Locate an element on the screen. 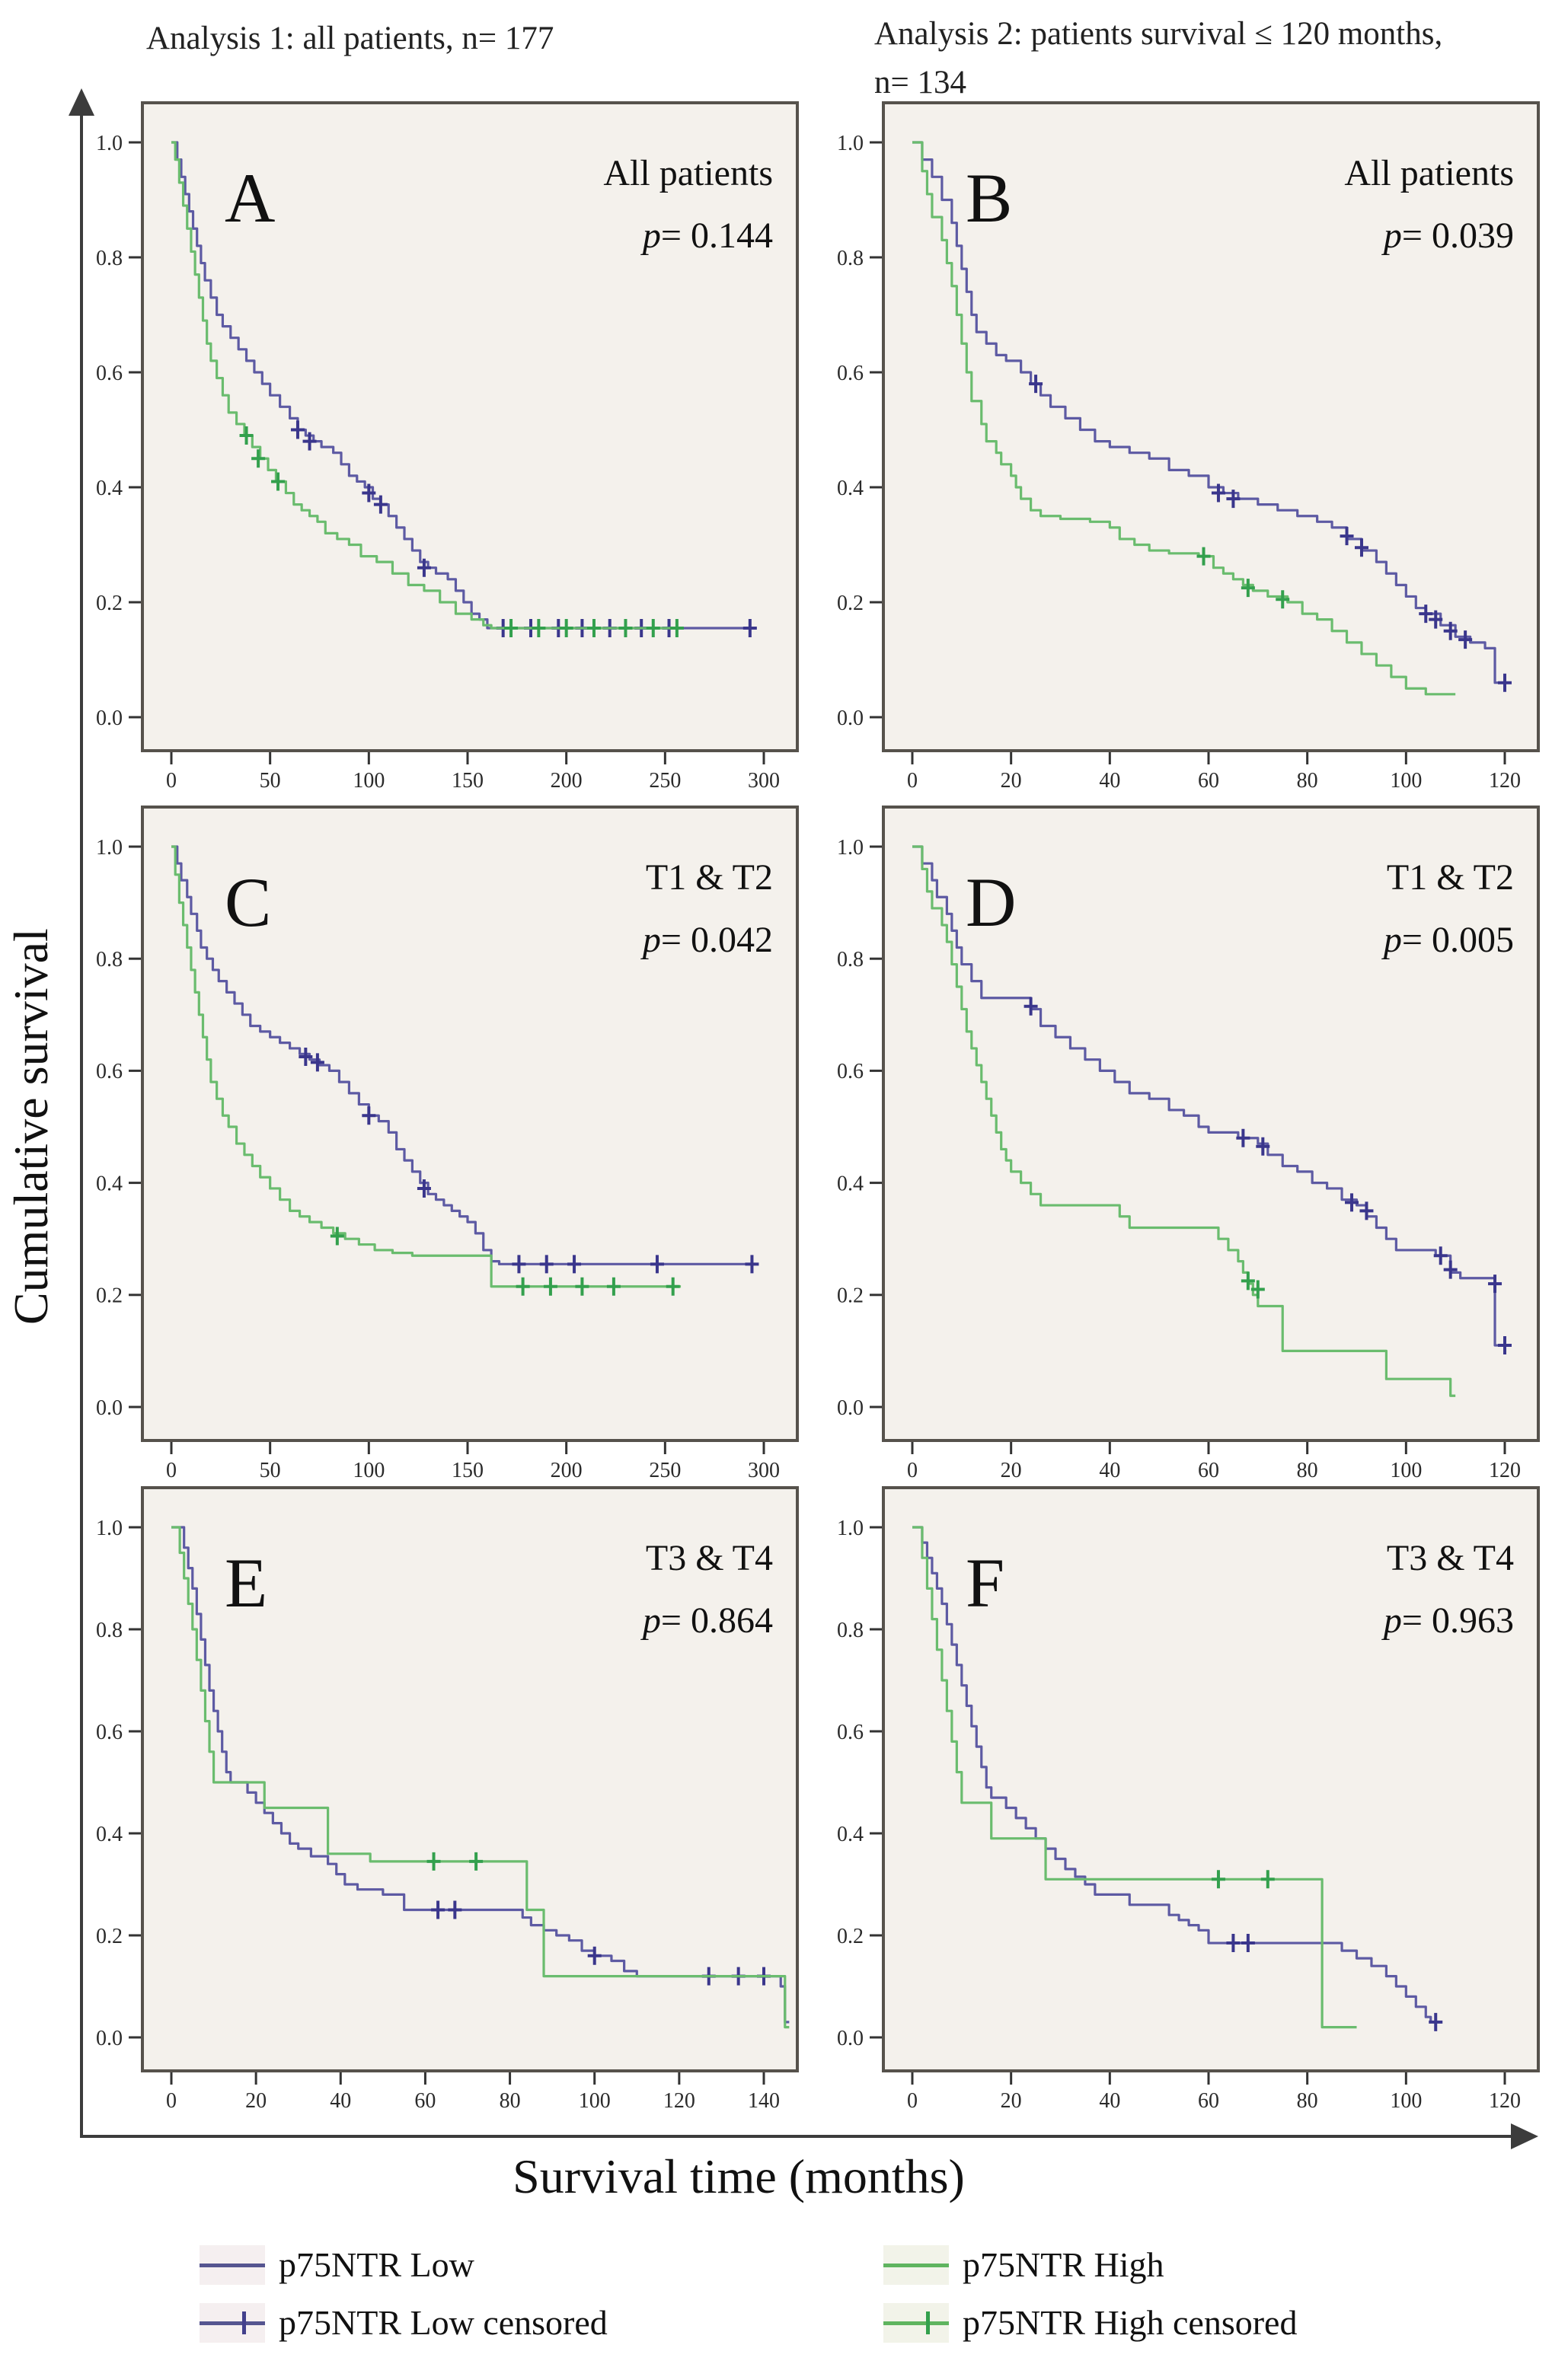  legend-label: p75NTR Low is located at coordinates (376, 2264).